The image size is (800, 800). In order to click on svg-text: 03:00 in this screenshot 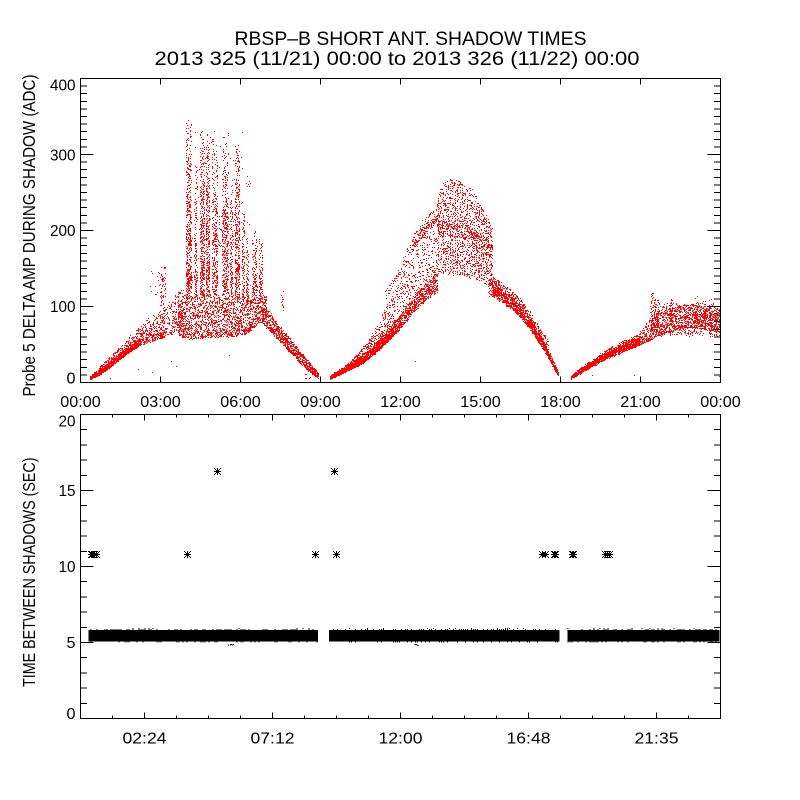, I will do `click(160, 402)`.